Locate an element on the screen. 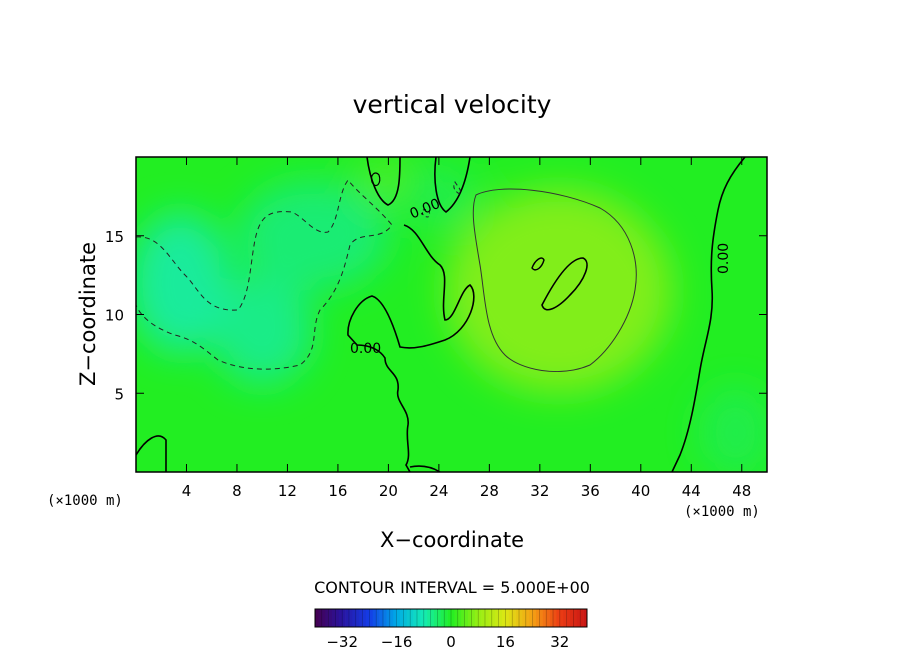  chart-title: vertical velocity is located at coordinates (452, 104).